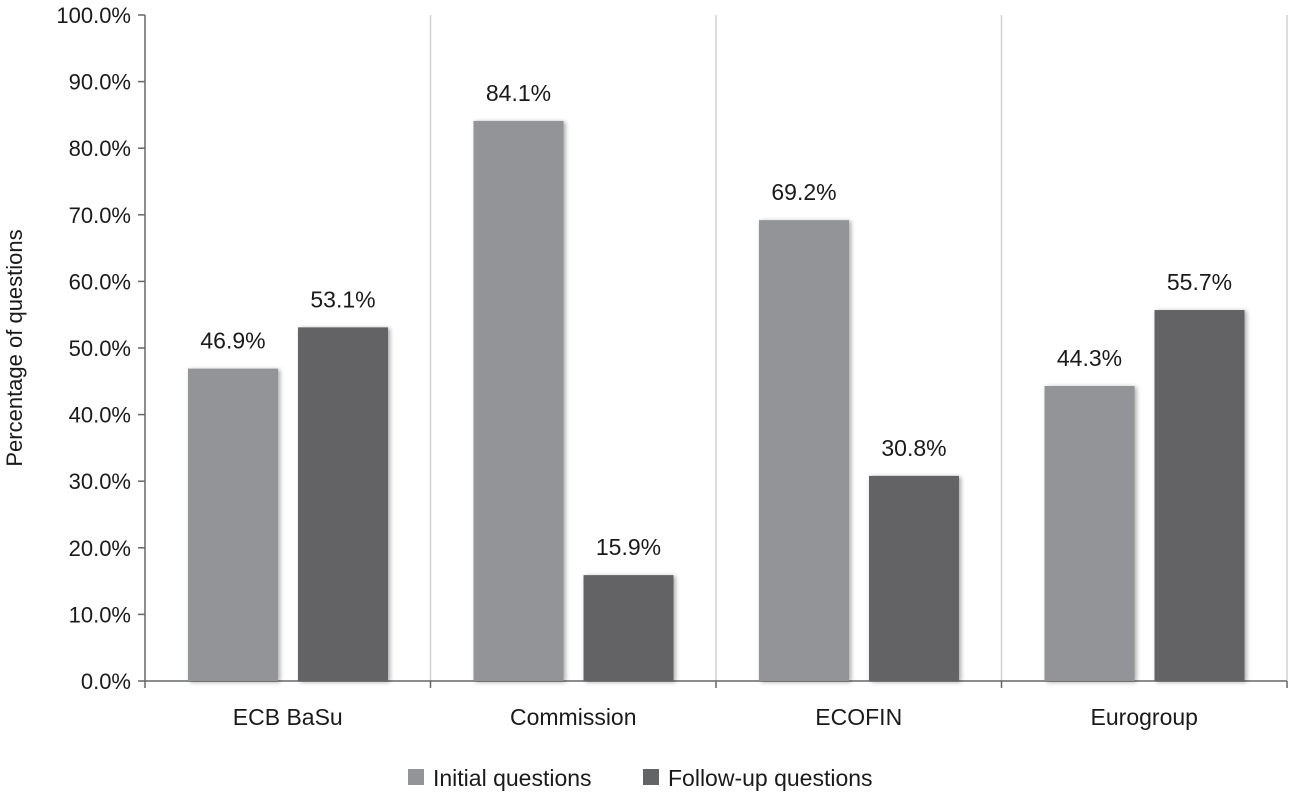 The image size is (1289, 799). Describe the element at coordinates (803, 192) in the screenshot. I see `data-label: 69.2%` at that location.